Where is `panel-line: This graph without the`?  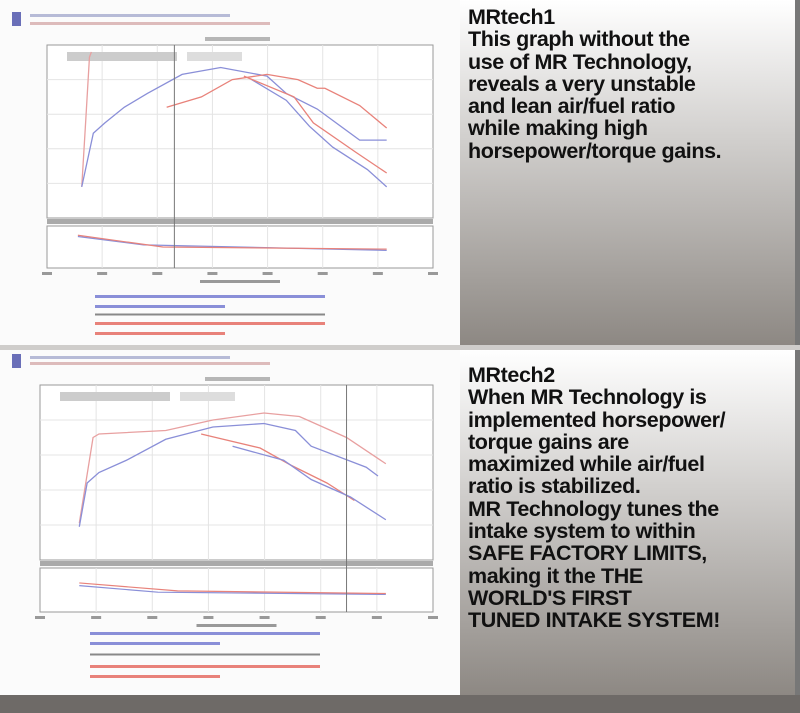 panel-line: This graph without the is located at coordinates (579, 39).